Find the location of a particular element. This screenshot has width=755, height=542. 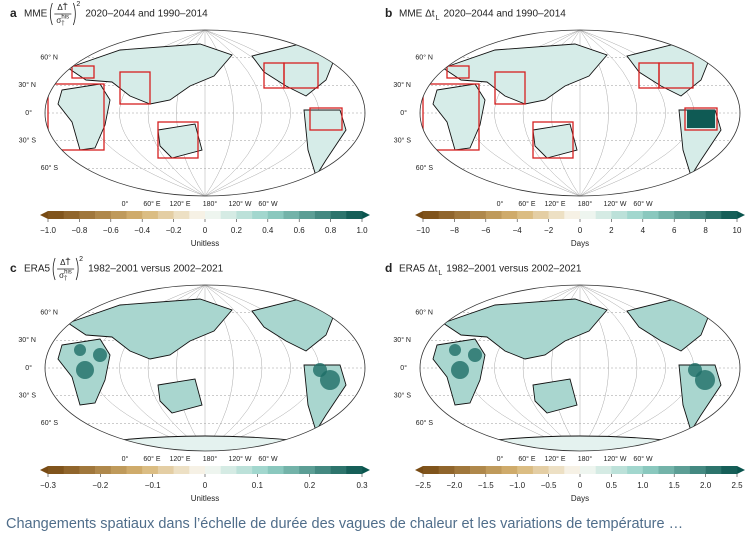

colorbar-tick-label: −6 is located at coordinates (486, 230).